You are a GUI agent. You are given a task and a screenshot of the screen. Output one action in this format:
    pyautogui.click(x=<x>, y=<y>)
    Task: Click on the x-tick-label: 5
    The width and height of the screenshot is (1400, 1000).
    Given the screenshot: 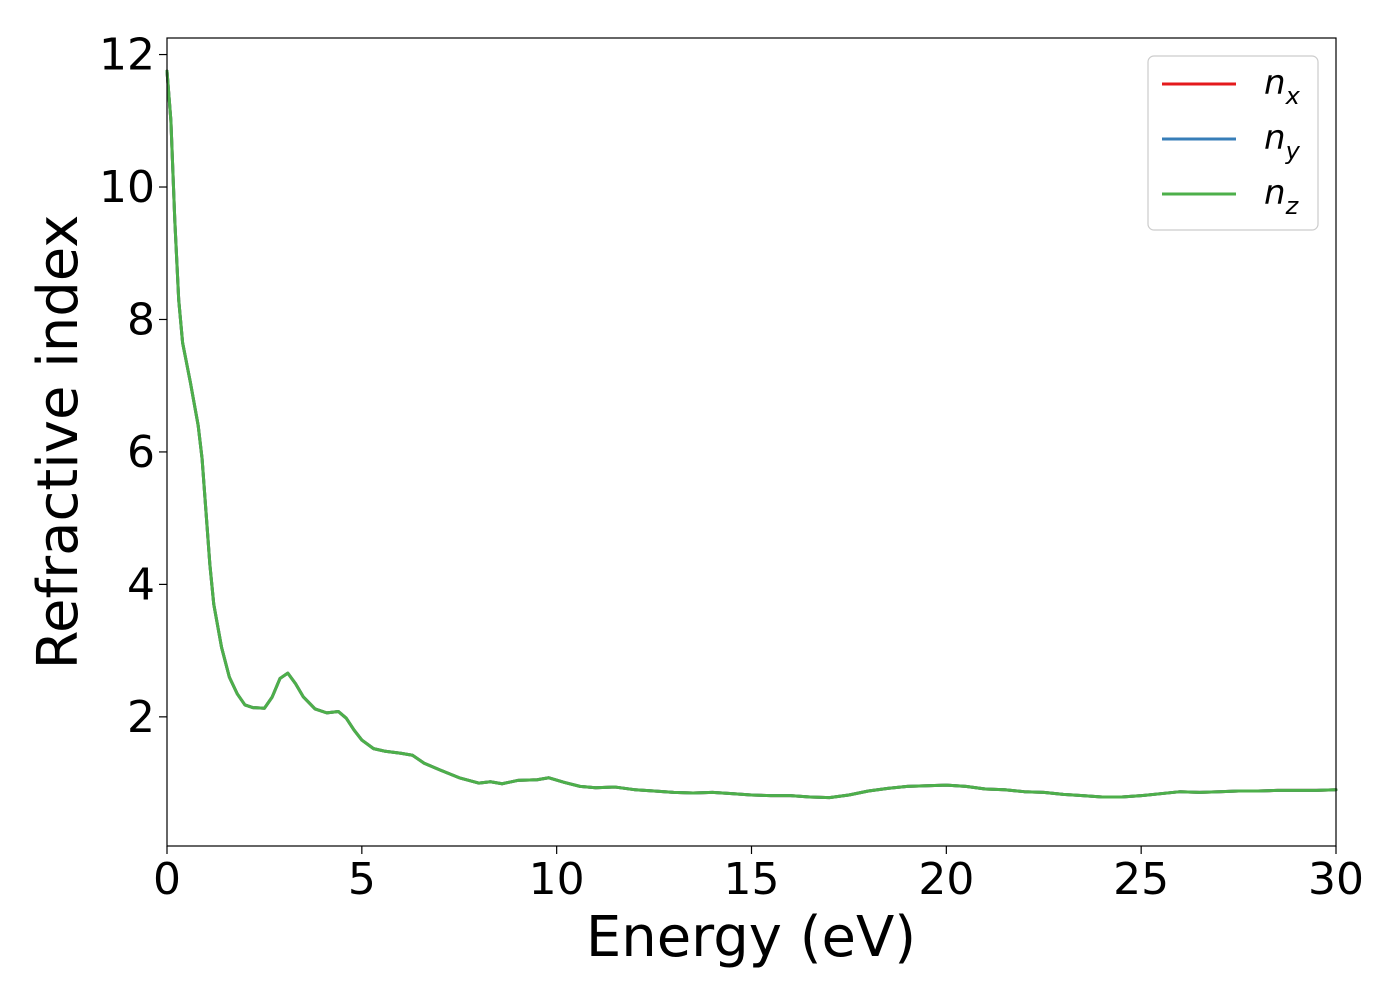 What is the action you would take?
    pyautogui.click(x=362, y=879)
    